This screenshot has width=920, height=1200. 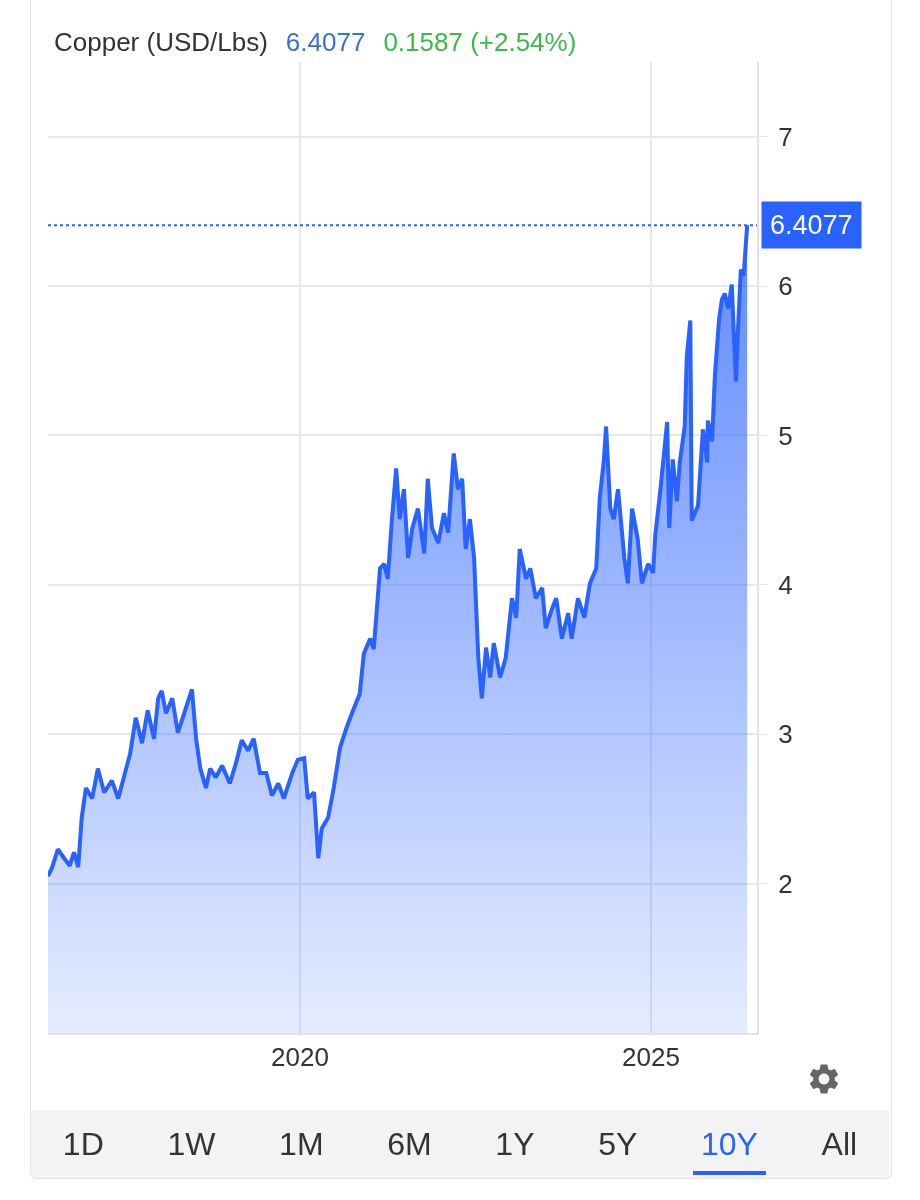 I want to click on text: All, so click(x=839, y=1144).